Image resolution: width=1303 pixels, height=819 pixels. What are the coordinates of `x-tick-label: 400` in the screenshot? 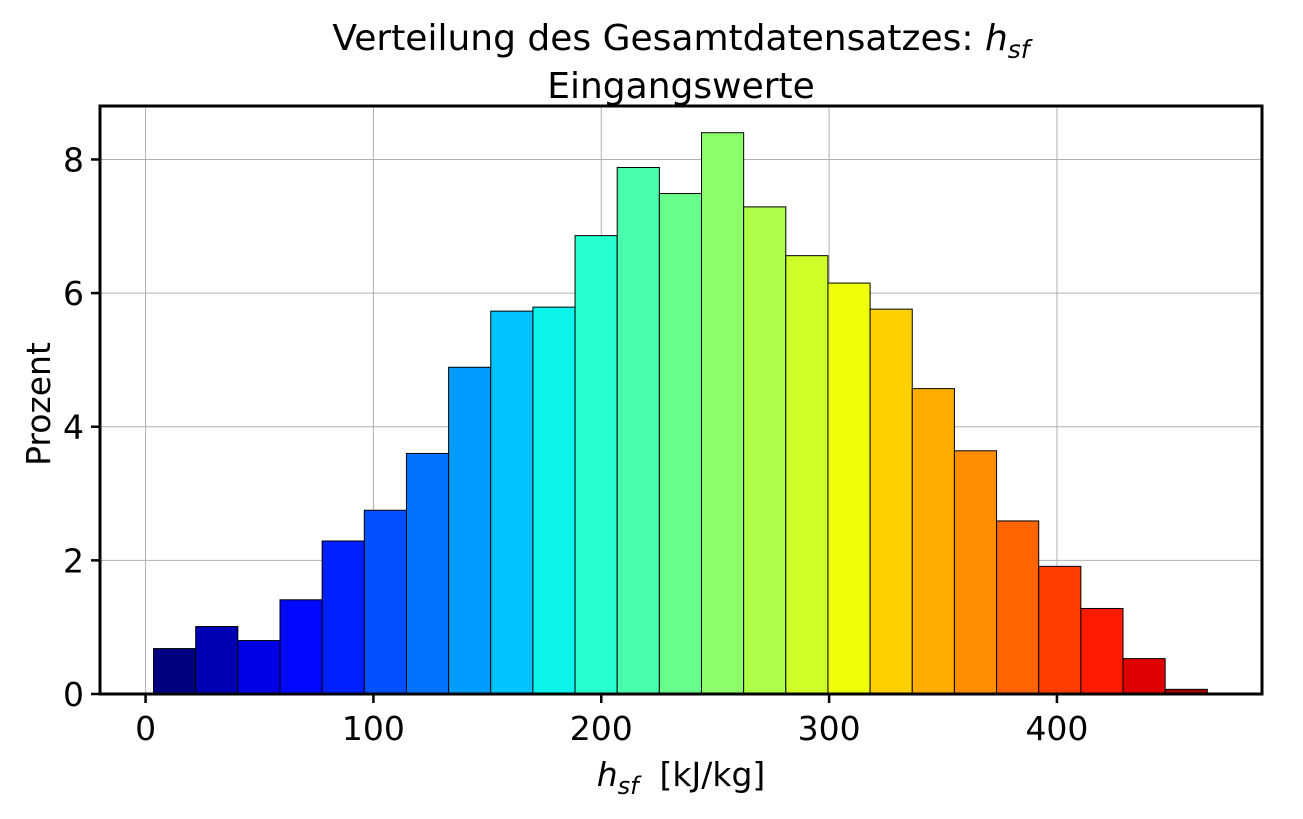 It's located at (1056, 728).